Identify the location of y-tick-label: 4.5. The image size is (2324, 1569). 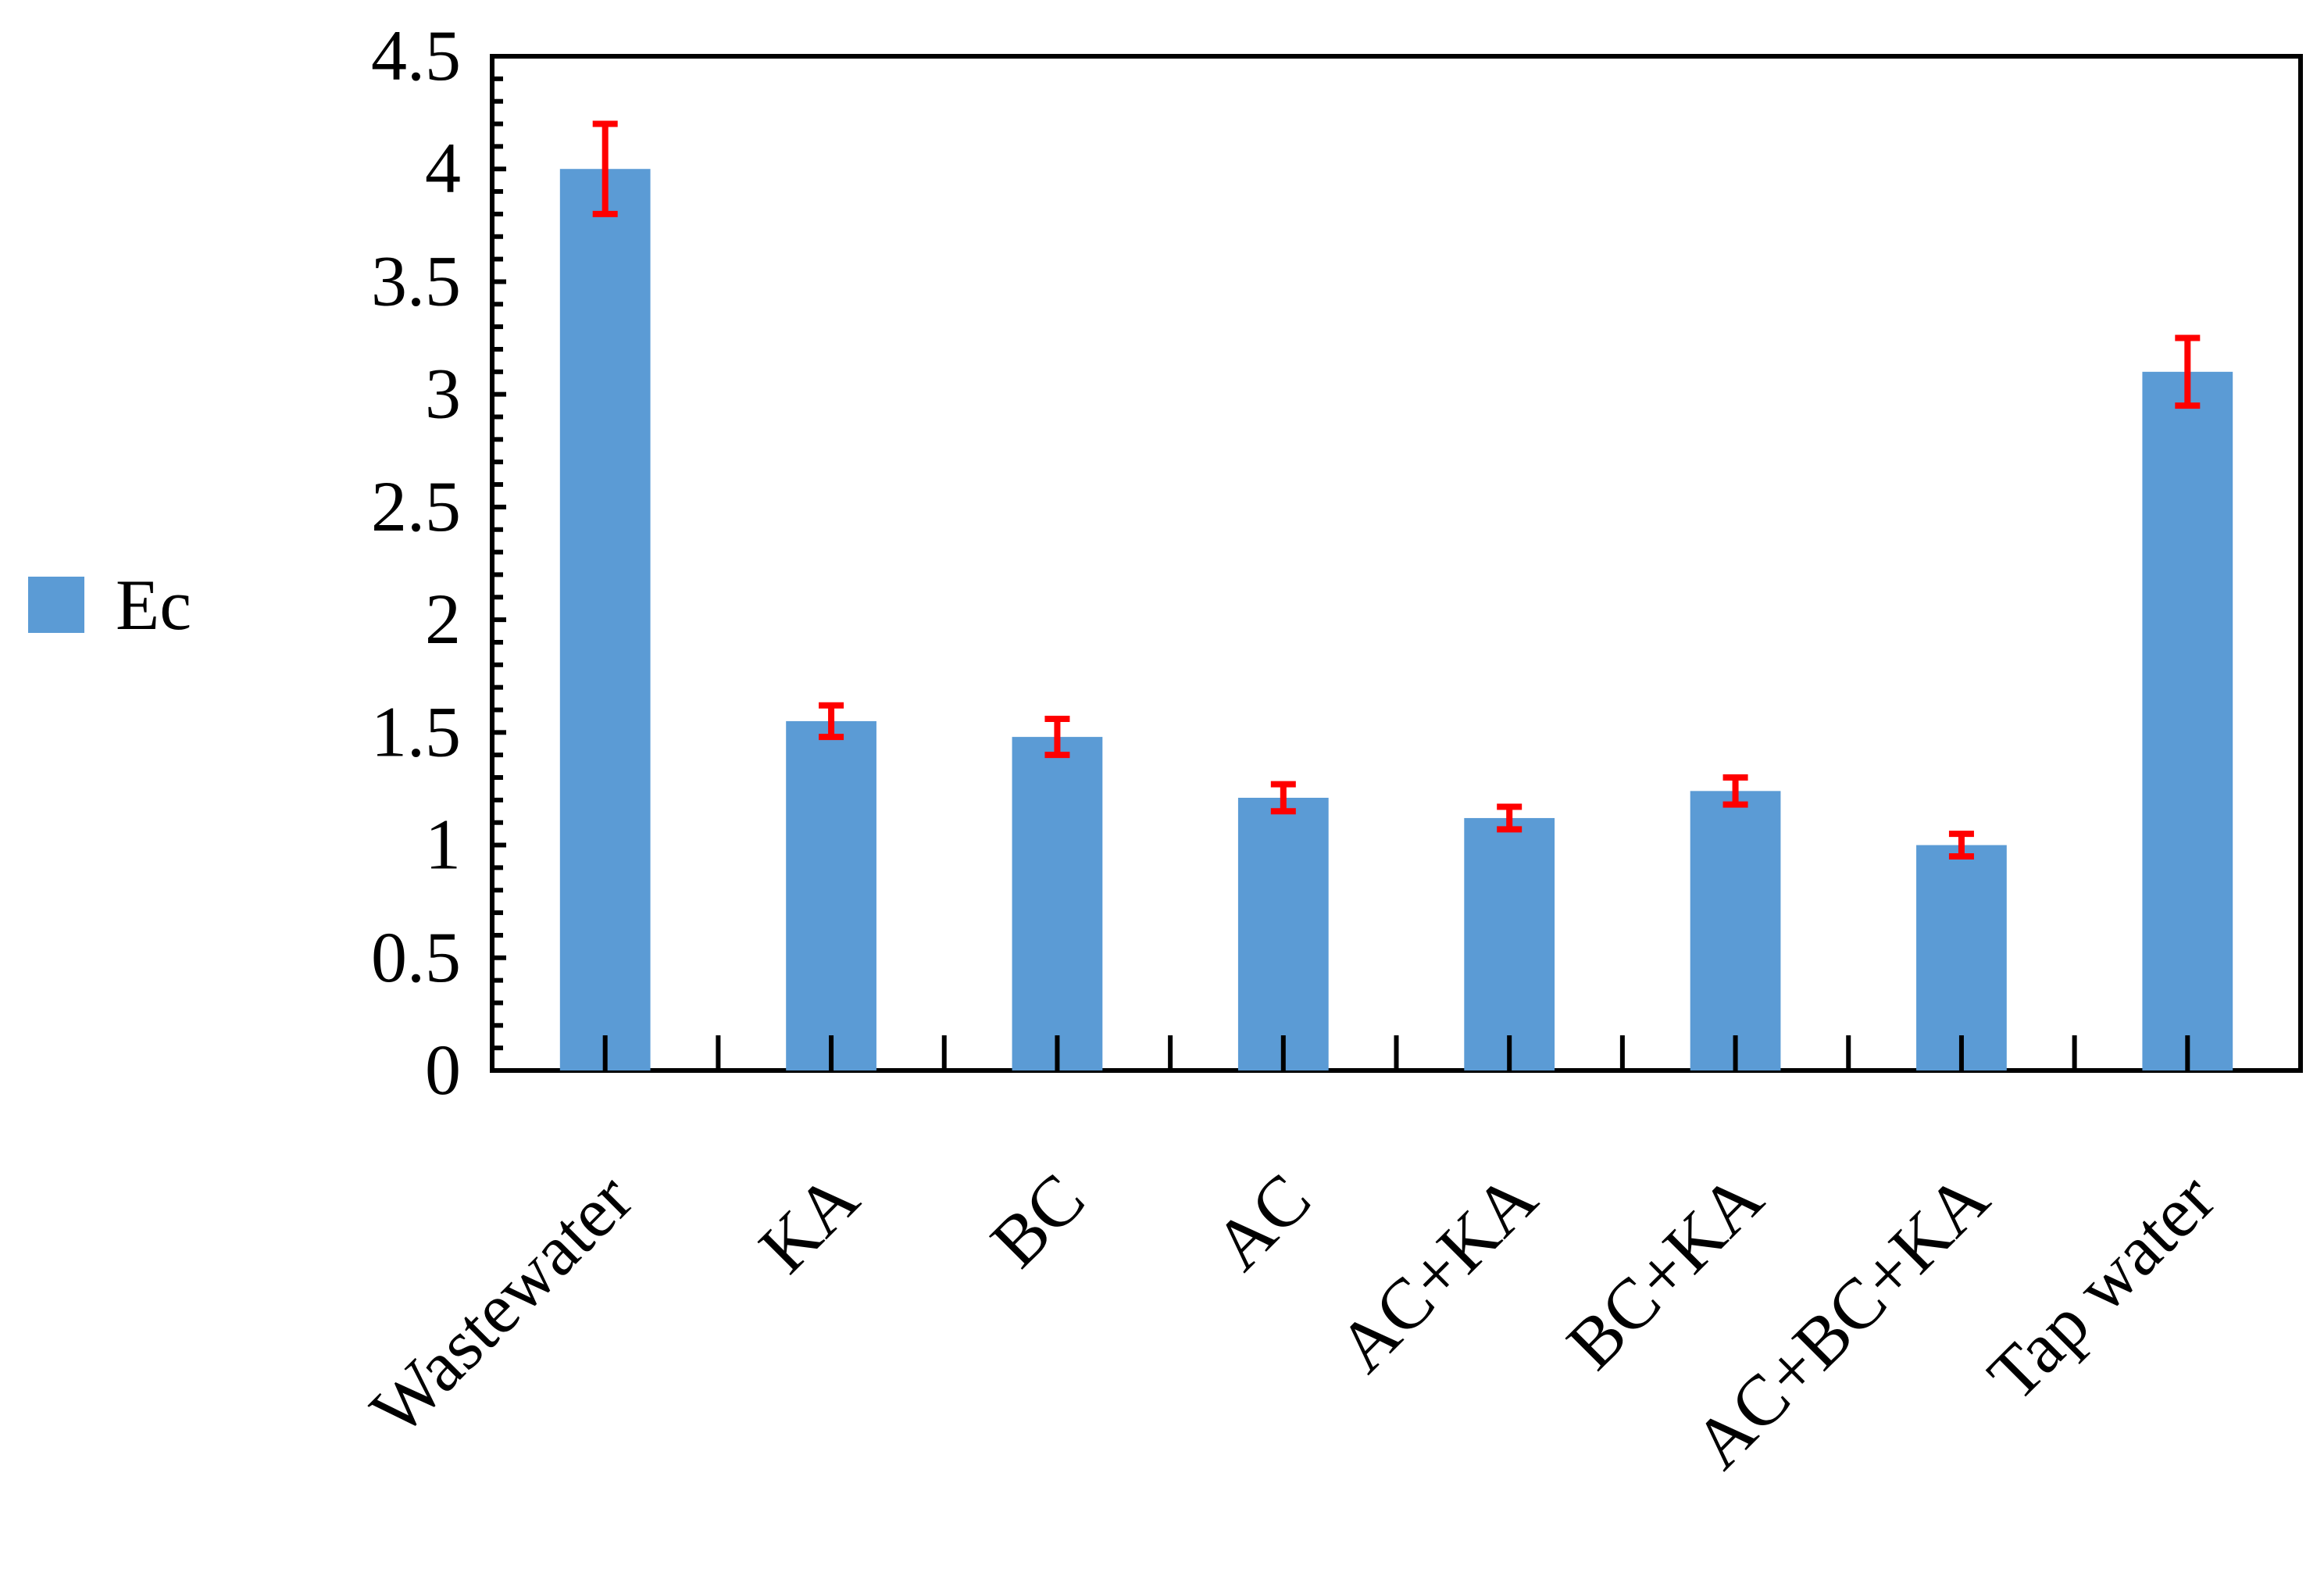
(416, 55).